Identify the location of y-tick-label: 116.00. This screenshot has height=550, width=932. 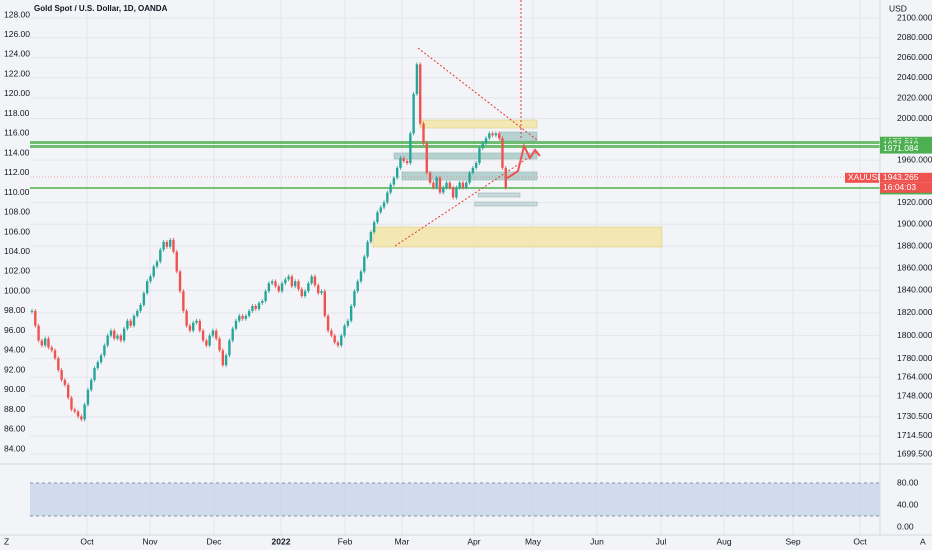
(17, 133).